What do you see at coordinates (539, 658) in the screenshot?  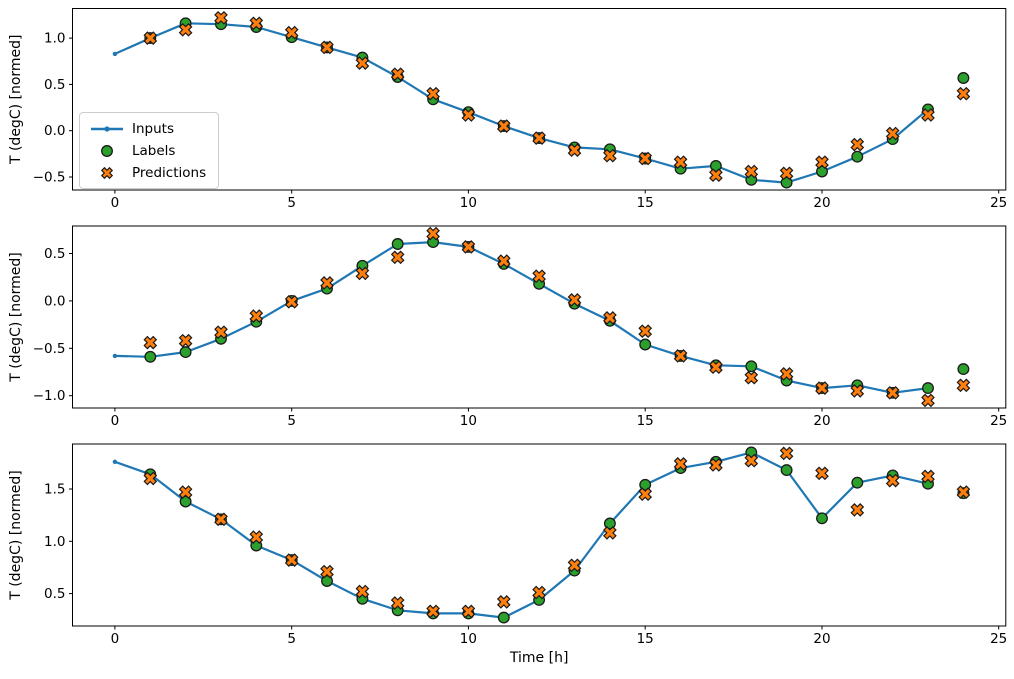 I see `x-axis-label: Time [h]` at bounding box center [539, 658].